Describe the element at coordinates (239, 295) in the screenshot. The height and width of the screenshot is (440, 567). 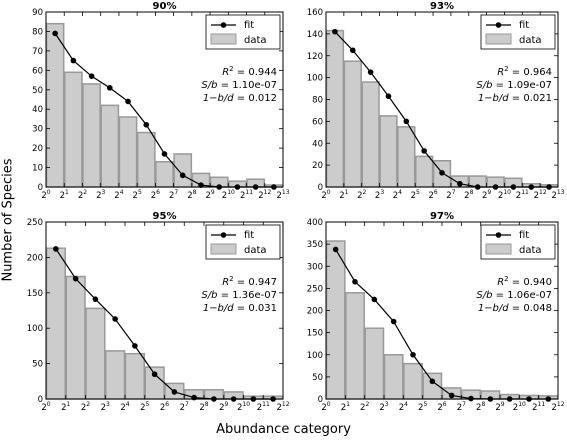
I see `annotation-sb: S/b = 1.36e-07` at that location.